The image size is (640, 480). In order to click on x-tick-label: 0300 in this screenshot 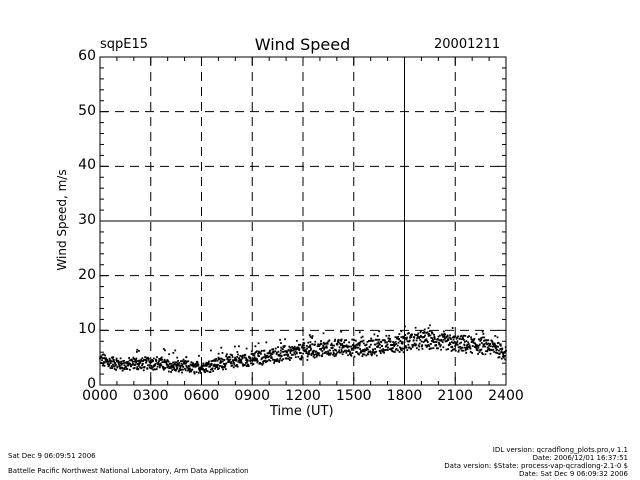, I will do `click(150, 396)`.